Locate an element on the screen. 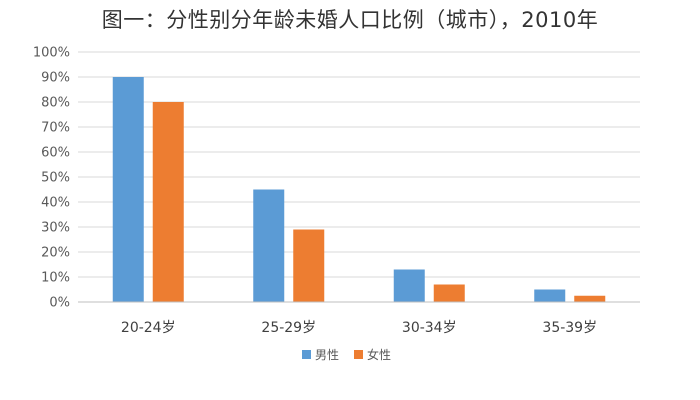  x-axis: 20-24岁 25-29岁 30-34岁 35-39岁 is located at coordinates (359, 318).